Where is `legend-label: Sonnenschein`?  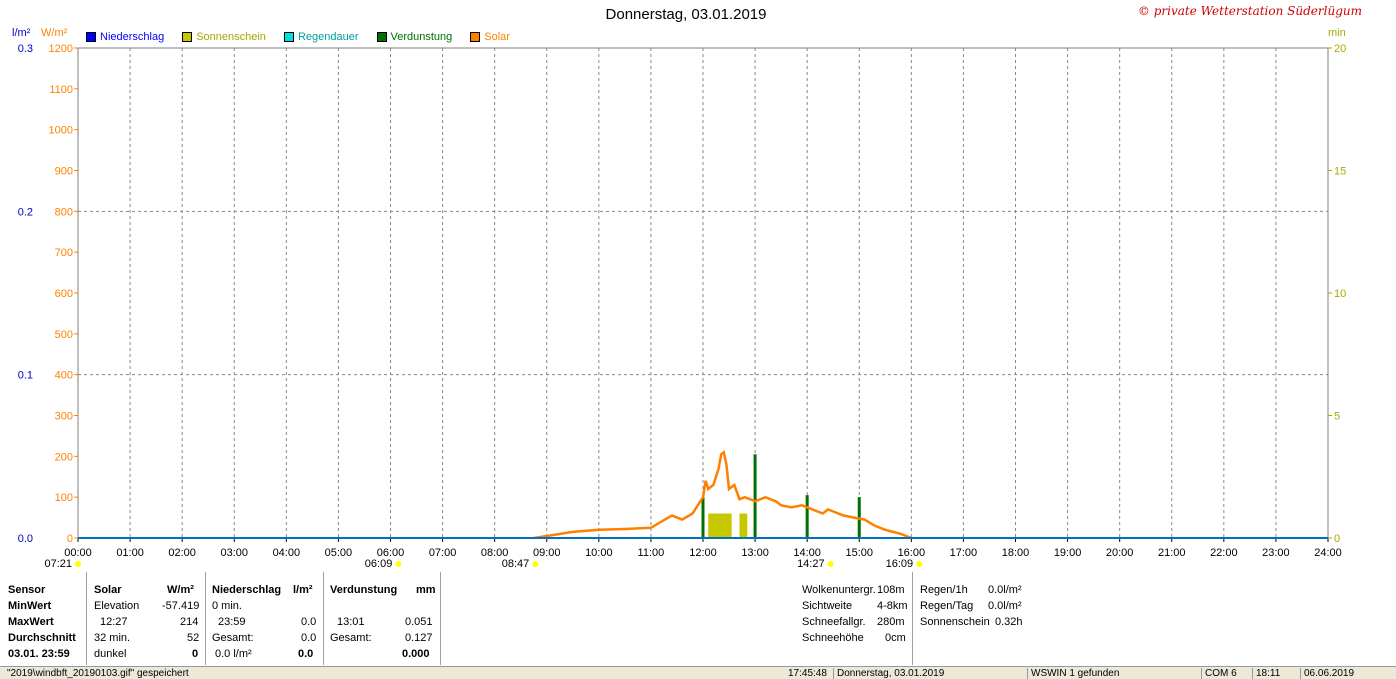
legend-label: Sonnenschein is located at coordinates (231, 37).